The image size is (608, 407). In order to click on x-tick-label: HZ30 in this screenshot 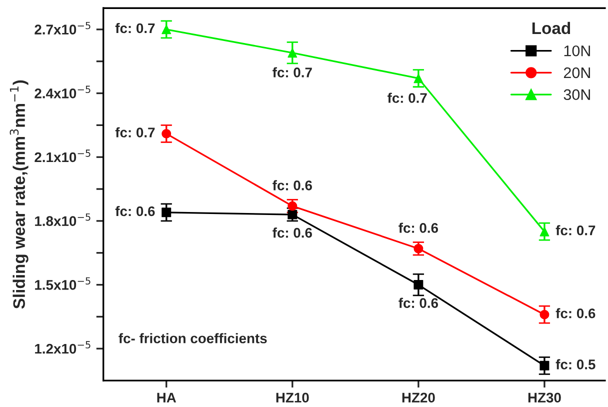, I will do `click(544, 397)`.